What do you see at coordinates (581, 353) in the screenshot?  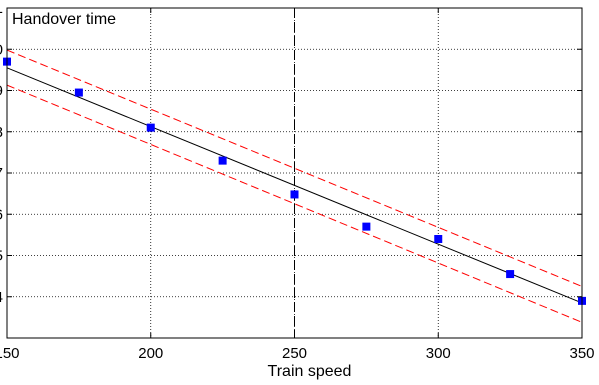 I see `x-tick-label: 350` at bounding box center [581, 353].